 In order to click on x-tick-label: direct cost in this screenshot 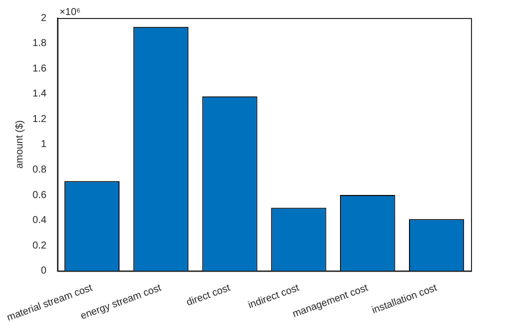, I will do `click(208, 295)`.